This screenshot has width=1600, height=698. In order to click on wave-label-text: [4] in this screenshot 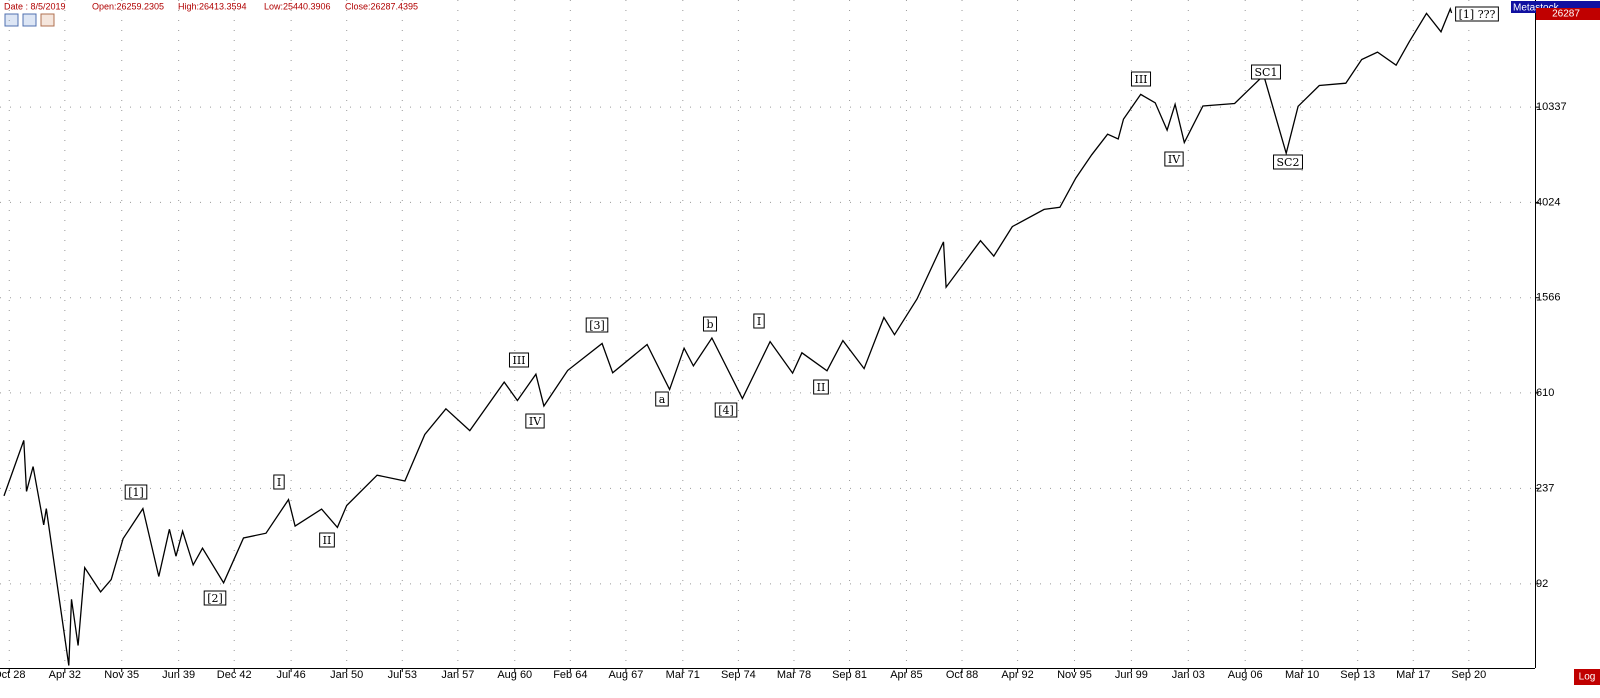, I will do `click(726, 410)`.